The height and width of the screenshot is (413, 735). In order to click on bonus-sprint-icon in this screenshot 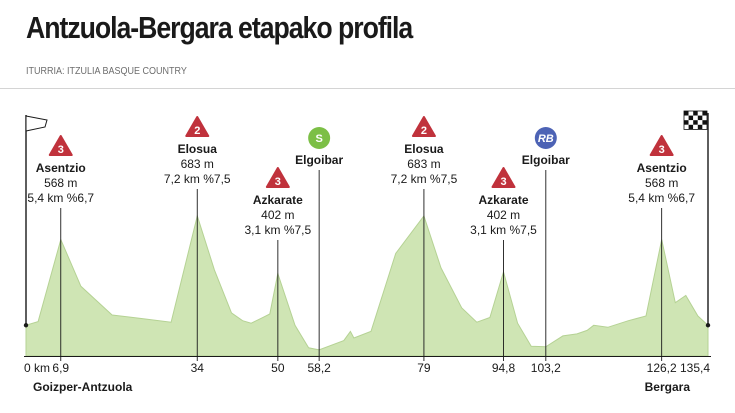, I will do `click(545, 138)`.